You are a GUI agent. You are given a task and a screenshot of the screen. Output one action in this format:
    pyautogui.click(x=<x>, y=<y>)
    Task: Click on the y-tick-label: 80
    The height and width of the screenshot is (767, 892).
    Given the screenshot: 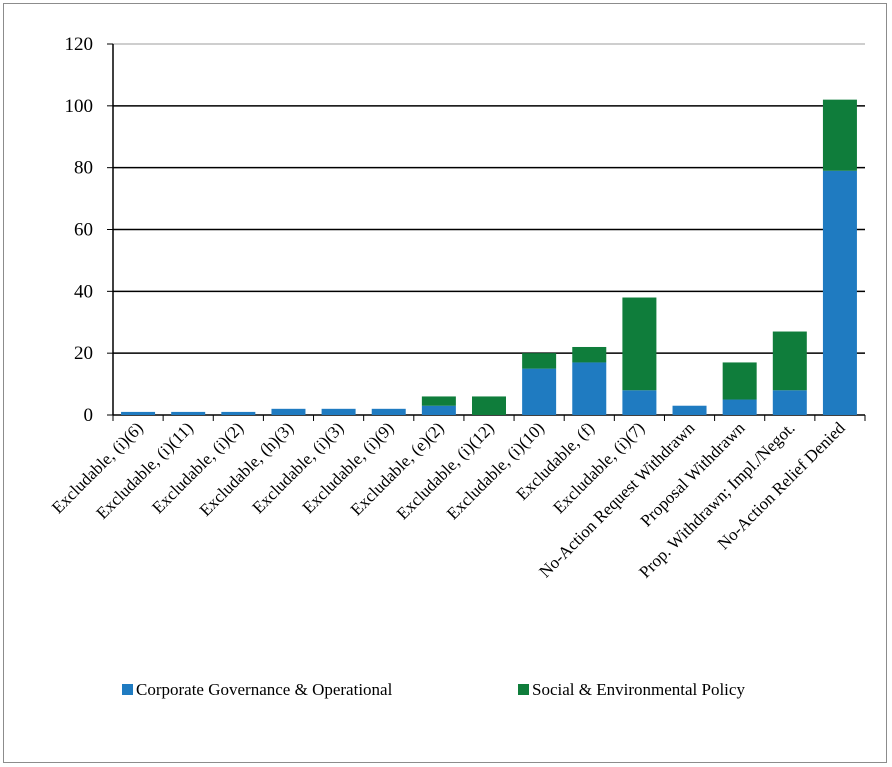 What is the action you would take?
    pyautogui.click(x=83, y=168)
    